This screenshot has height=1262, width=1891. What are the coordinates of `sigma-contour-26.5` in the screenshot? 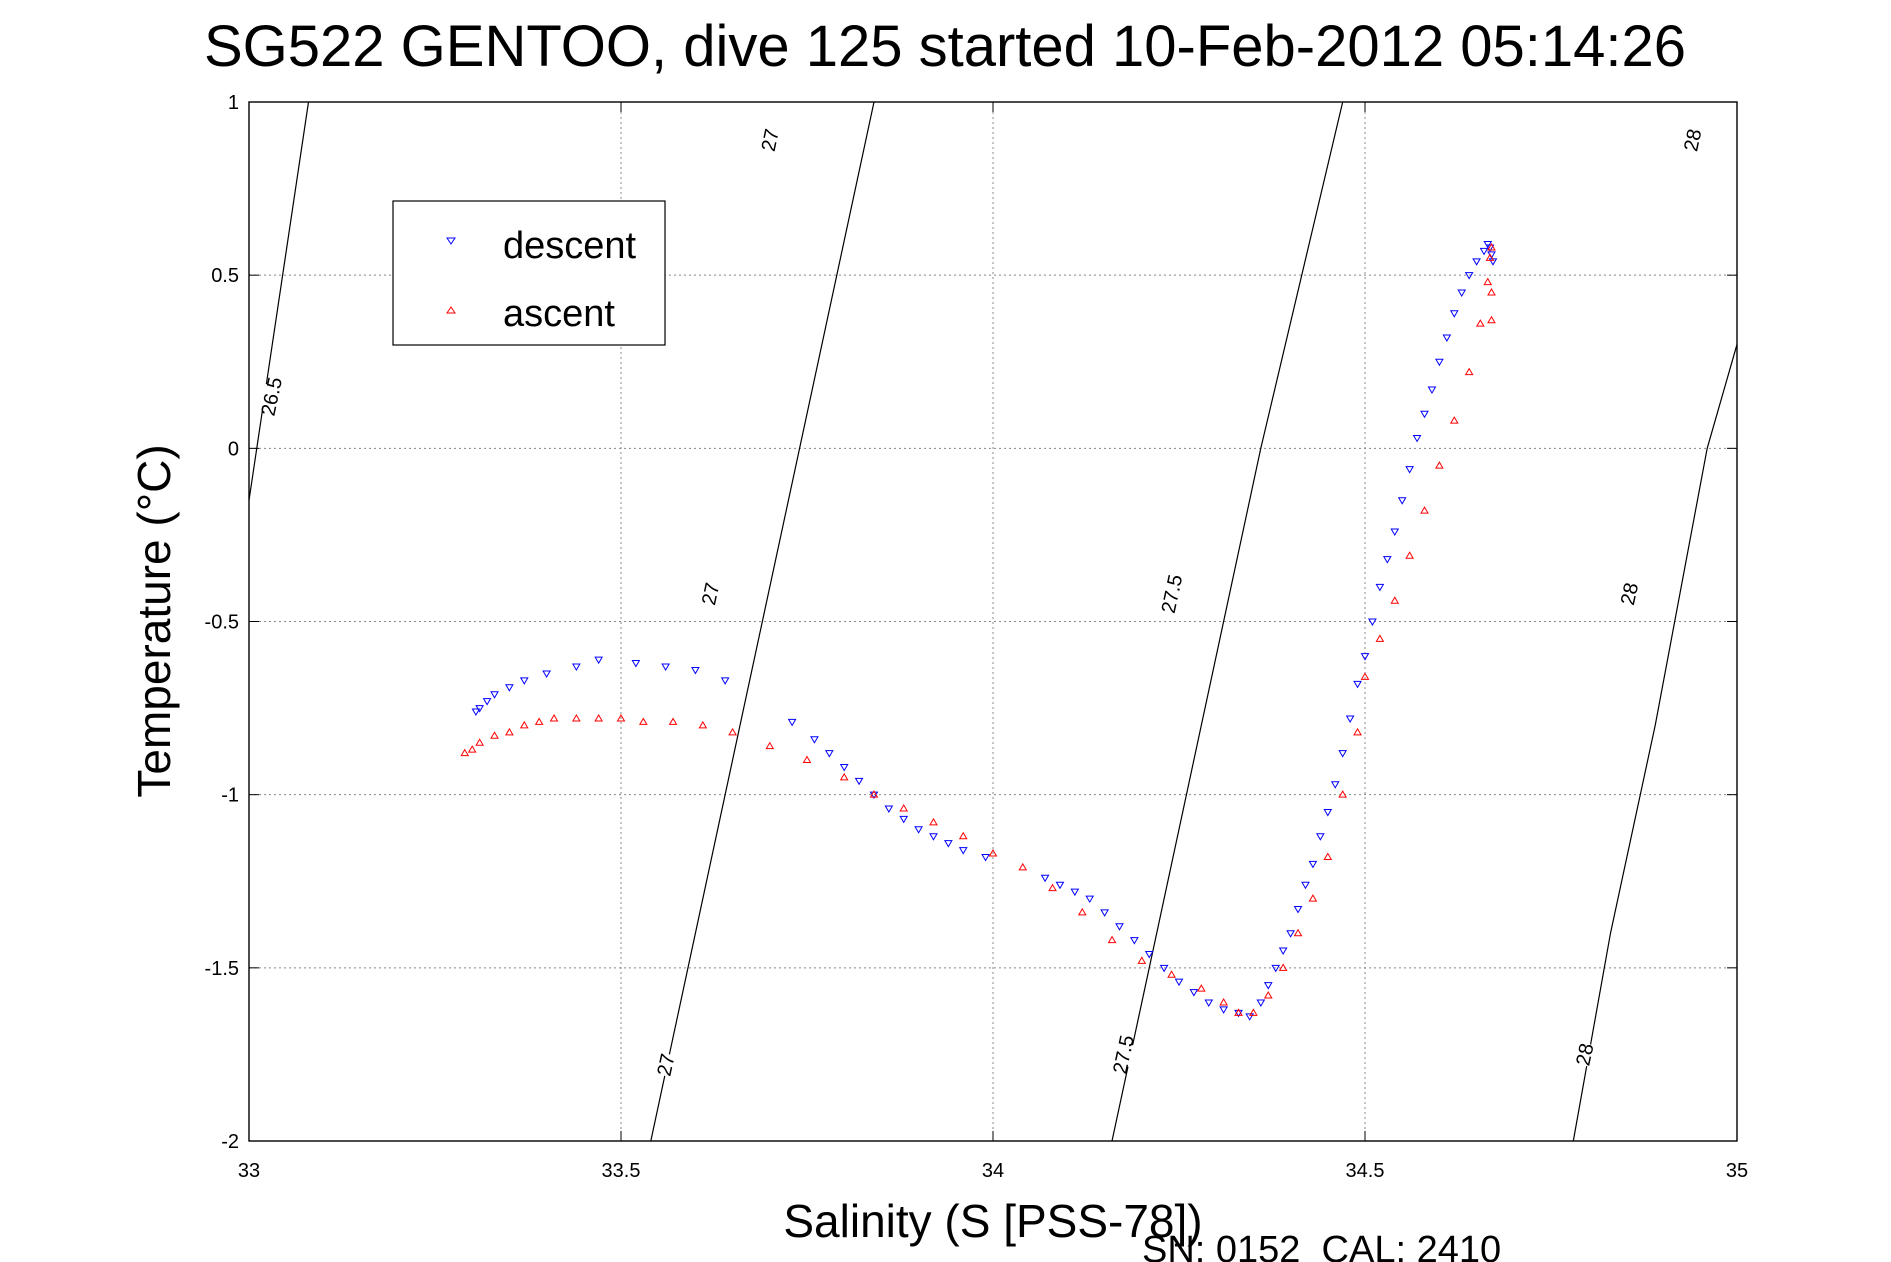 It's located at (279, 301).